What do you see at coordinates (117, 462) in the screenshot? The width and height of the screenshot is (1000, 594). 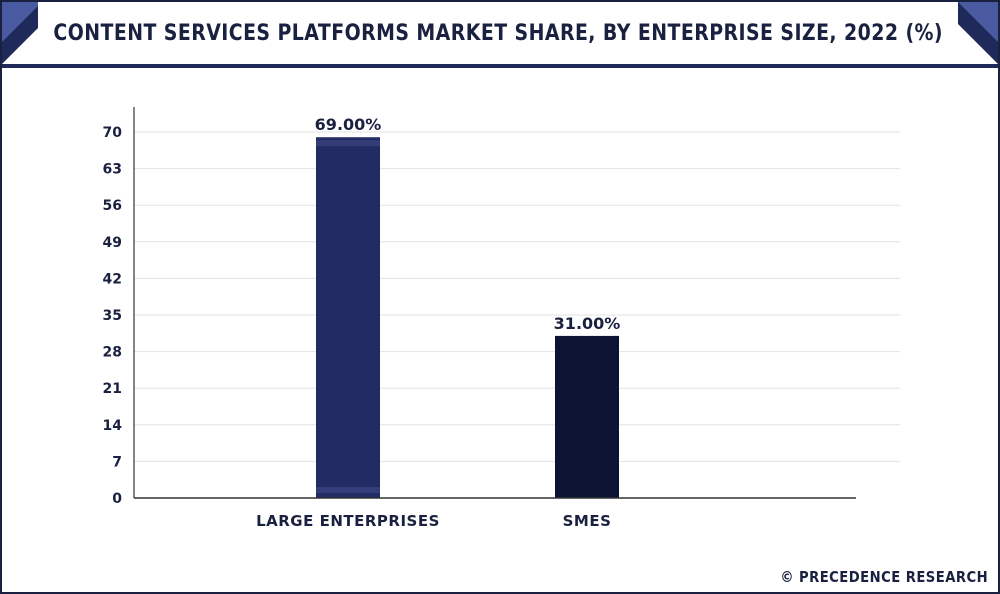 I see `y-tick-label: 7` at bounding box center [117, 462].